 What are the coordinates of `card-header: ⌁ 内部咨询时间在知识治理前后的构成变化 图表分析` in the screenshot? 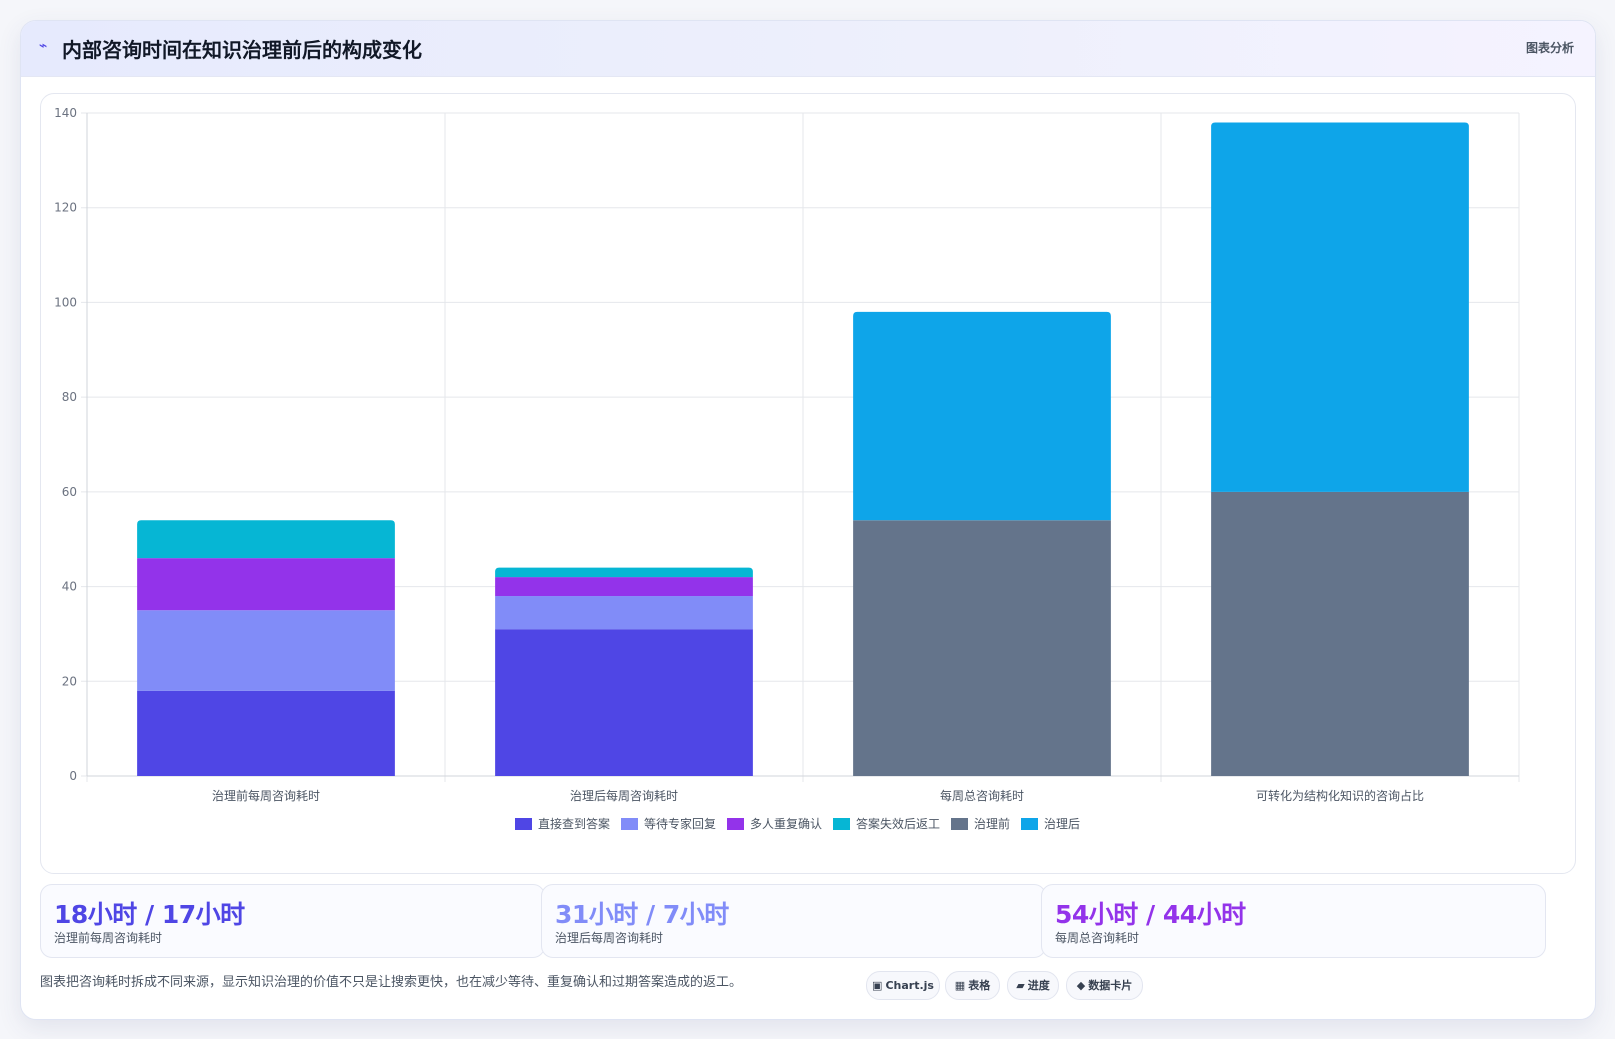 It's located at (808, 49).